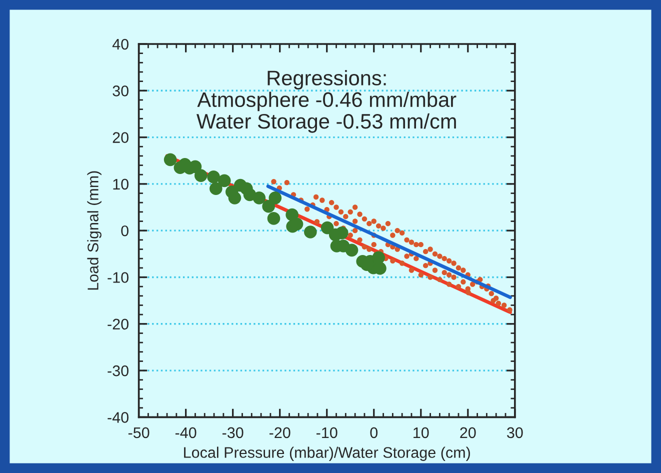 Image resolution: width=661 pixels, height=473 pixels. Describe the element at coordinates (124, 230) in the screenshot. I see `y-tick-label: 0` at that location.